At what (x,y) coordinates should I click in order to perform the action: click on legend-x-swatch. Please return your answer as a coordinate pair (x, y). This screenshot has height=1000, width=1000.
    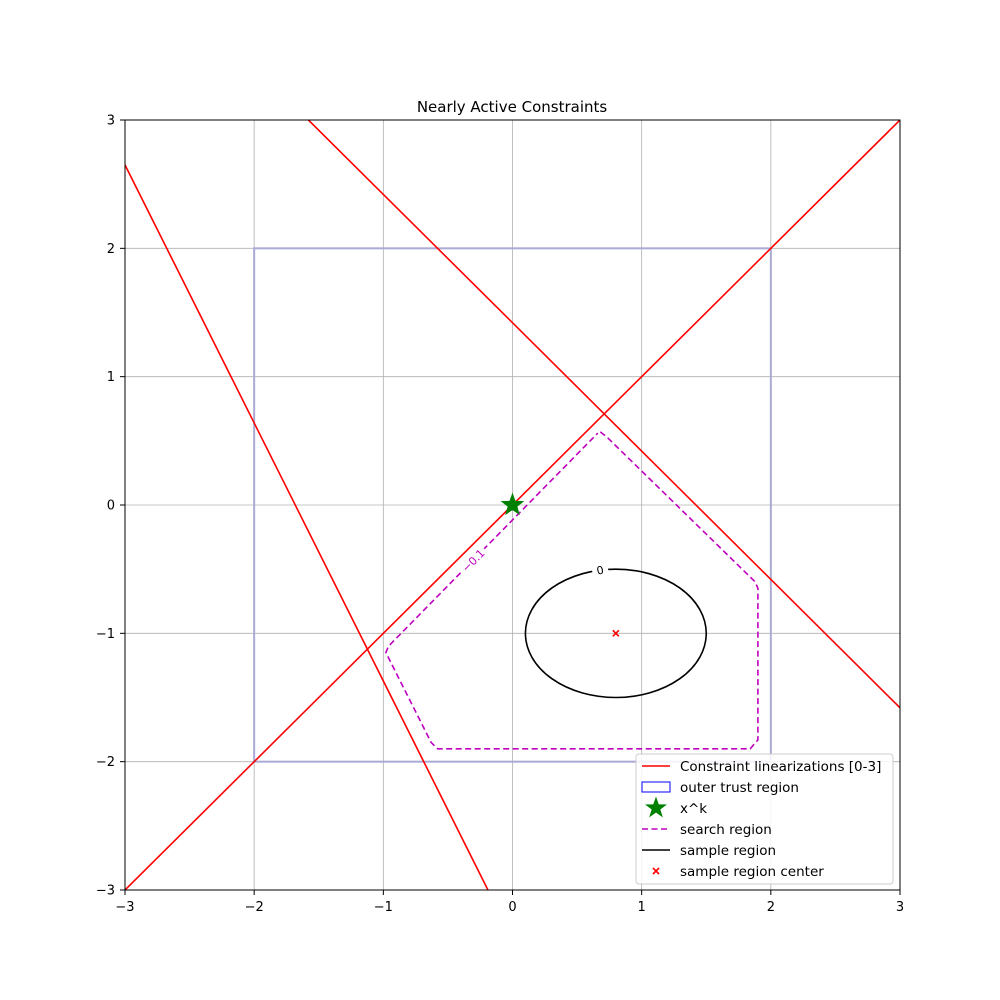
    Looking at the image, I should click on (656, 871).